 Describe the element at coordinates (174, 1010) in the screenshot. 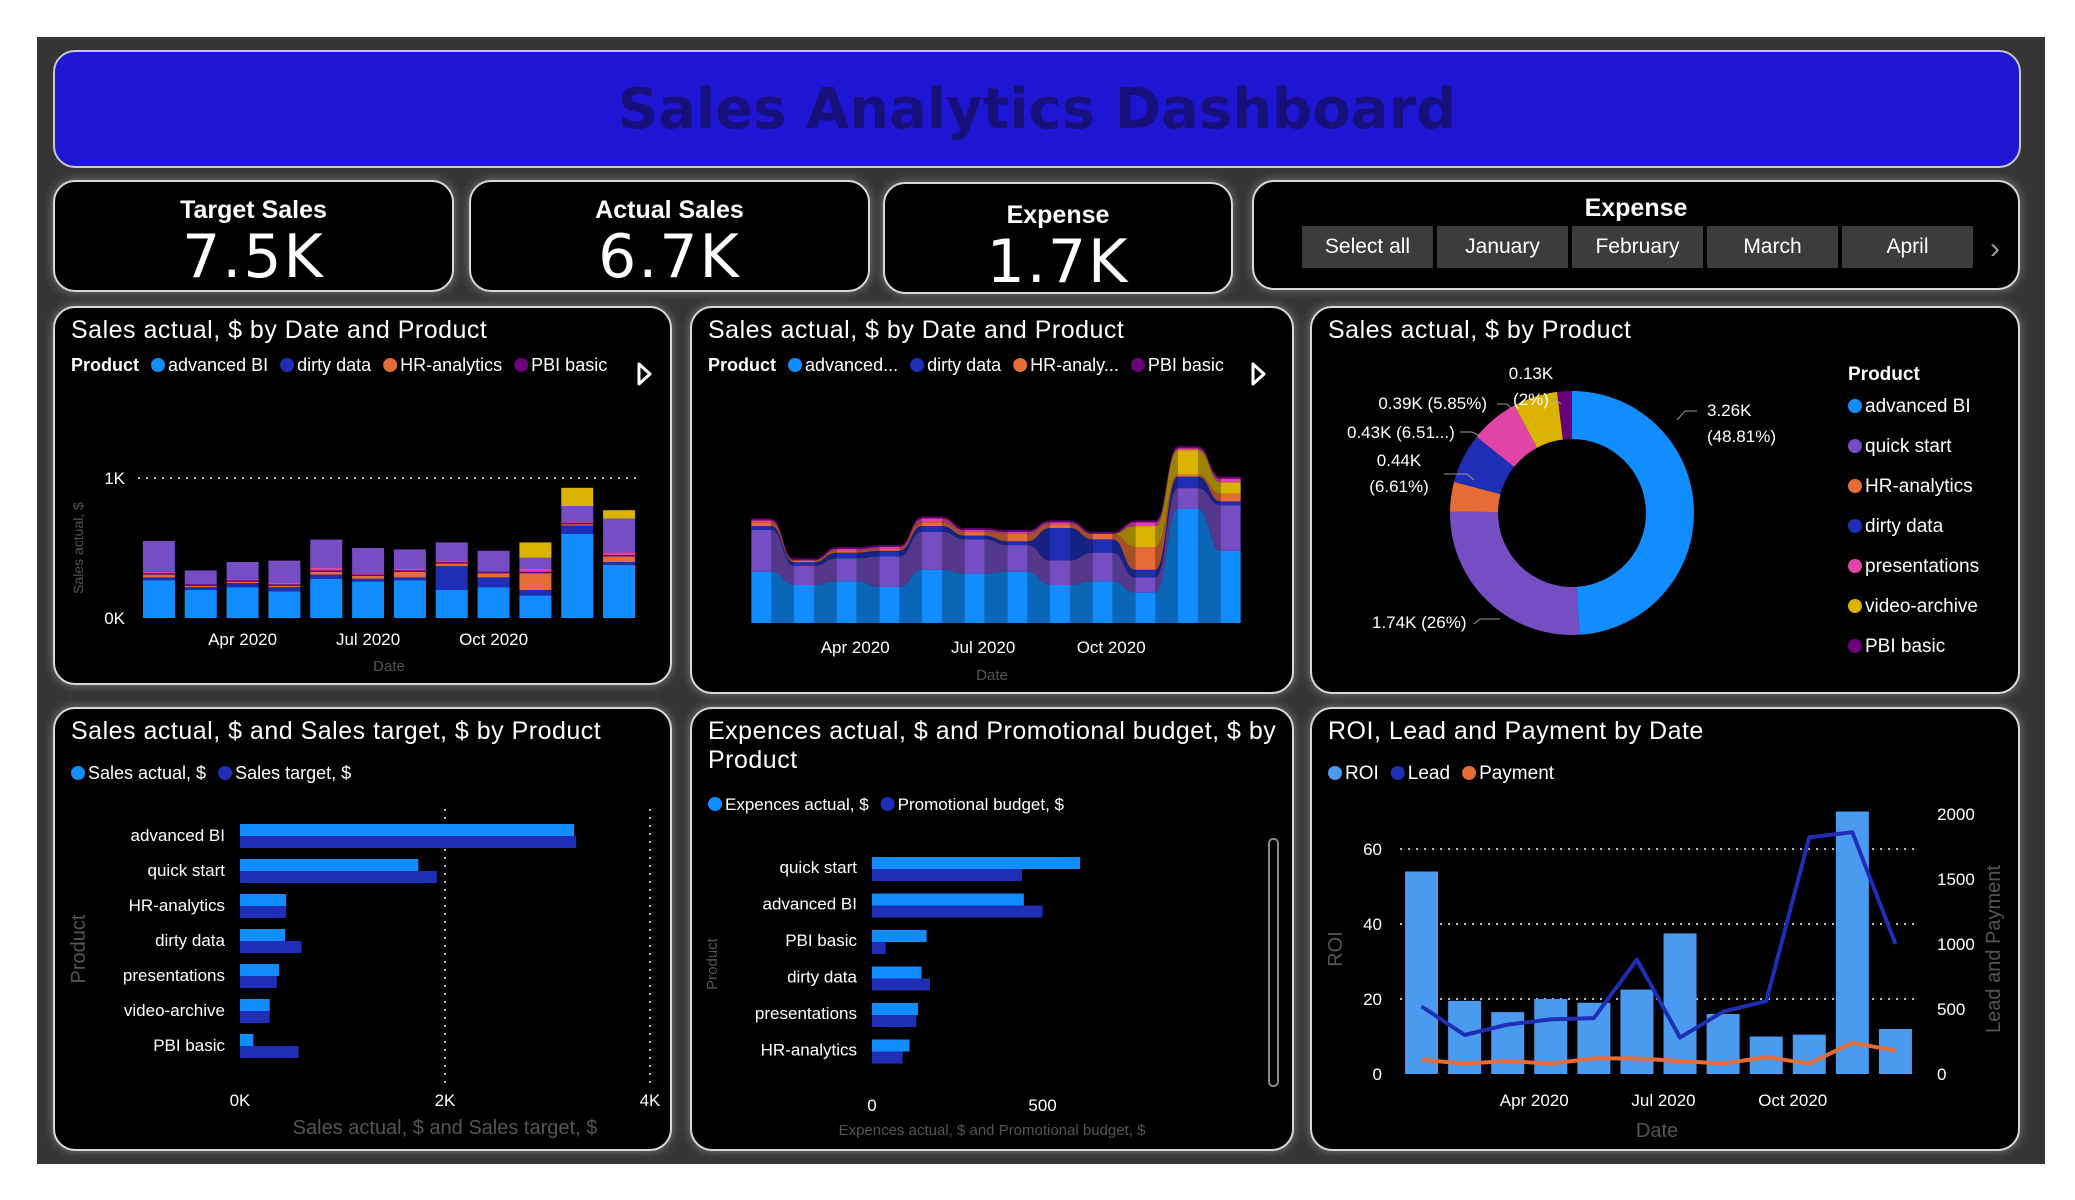

I see `y-tick-label: video-archive` at that location.